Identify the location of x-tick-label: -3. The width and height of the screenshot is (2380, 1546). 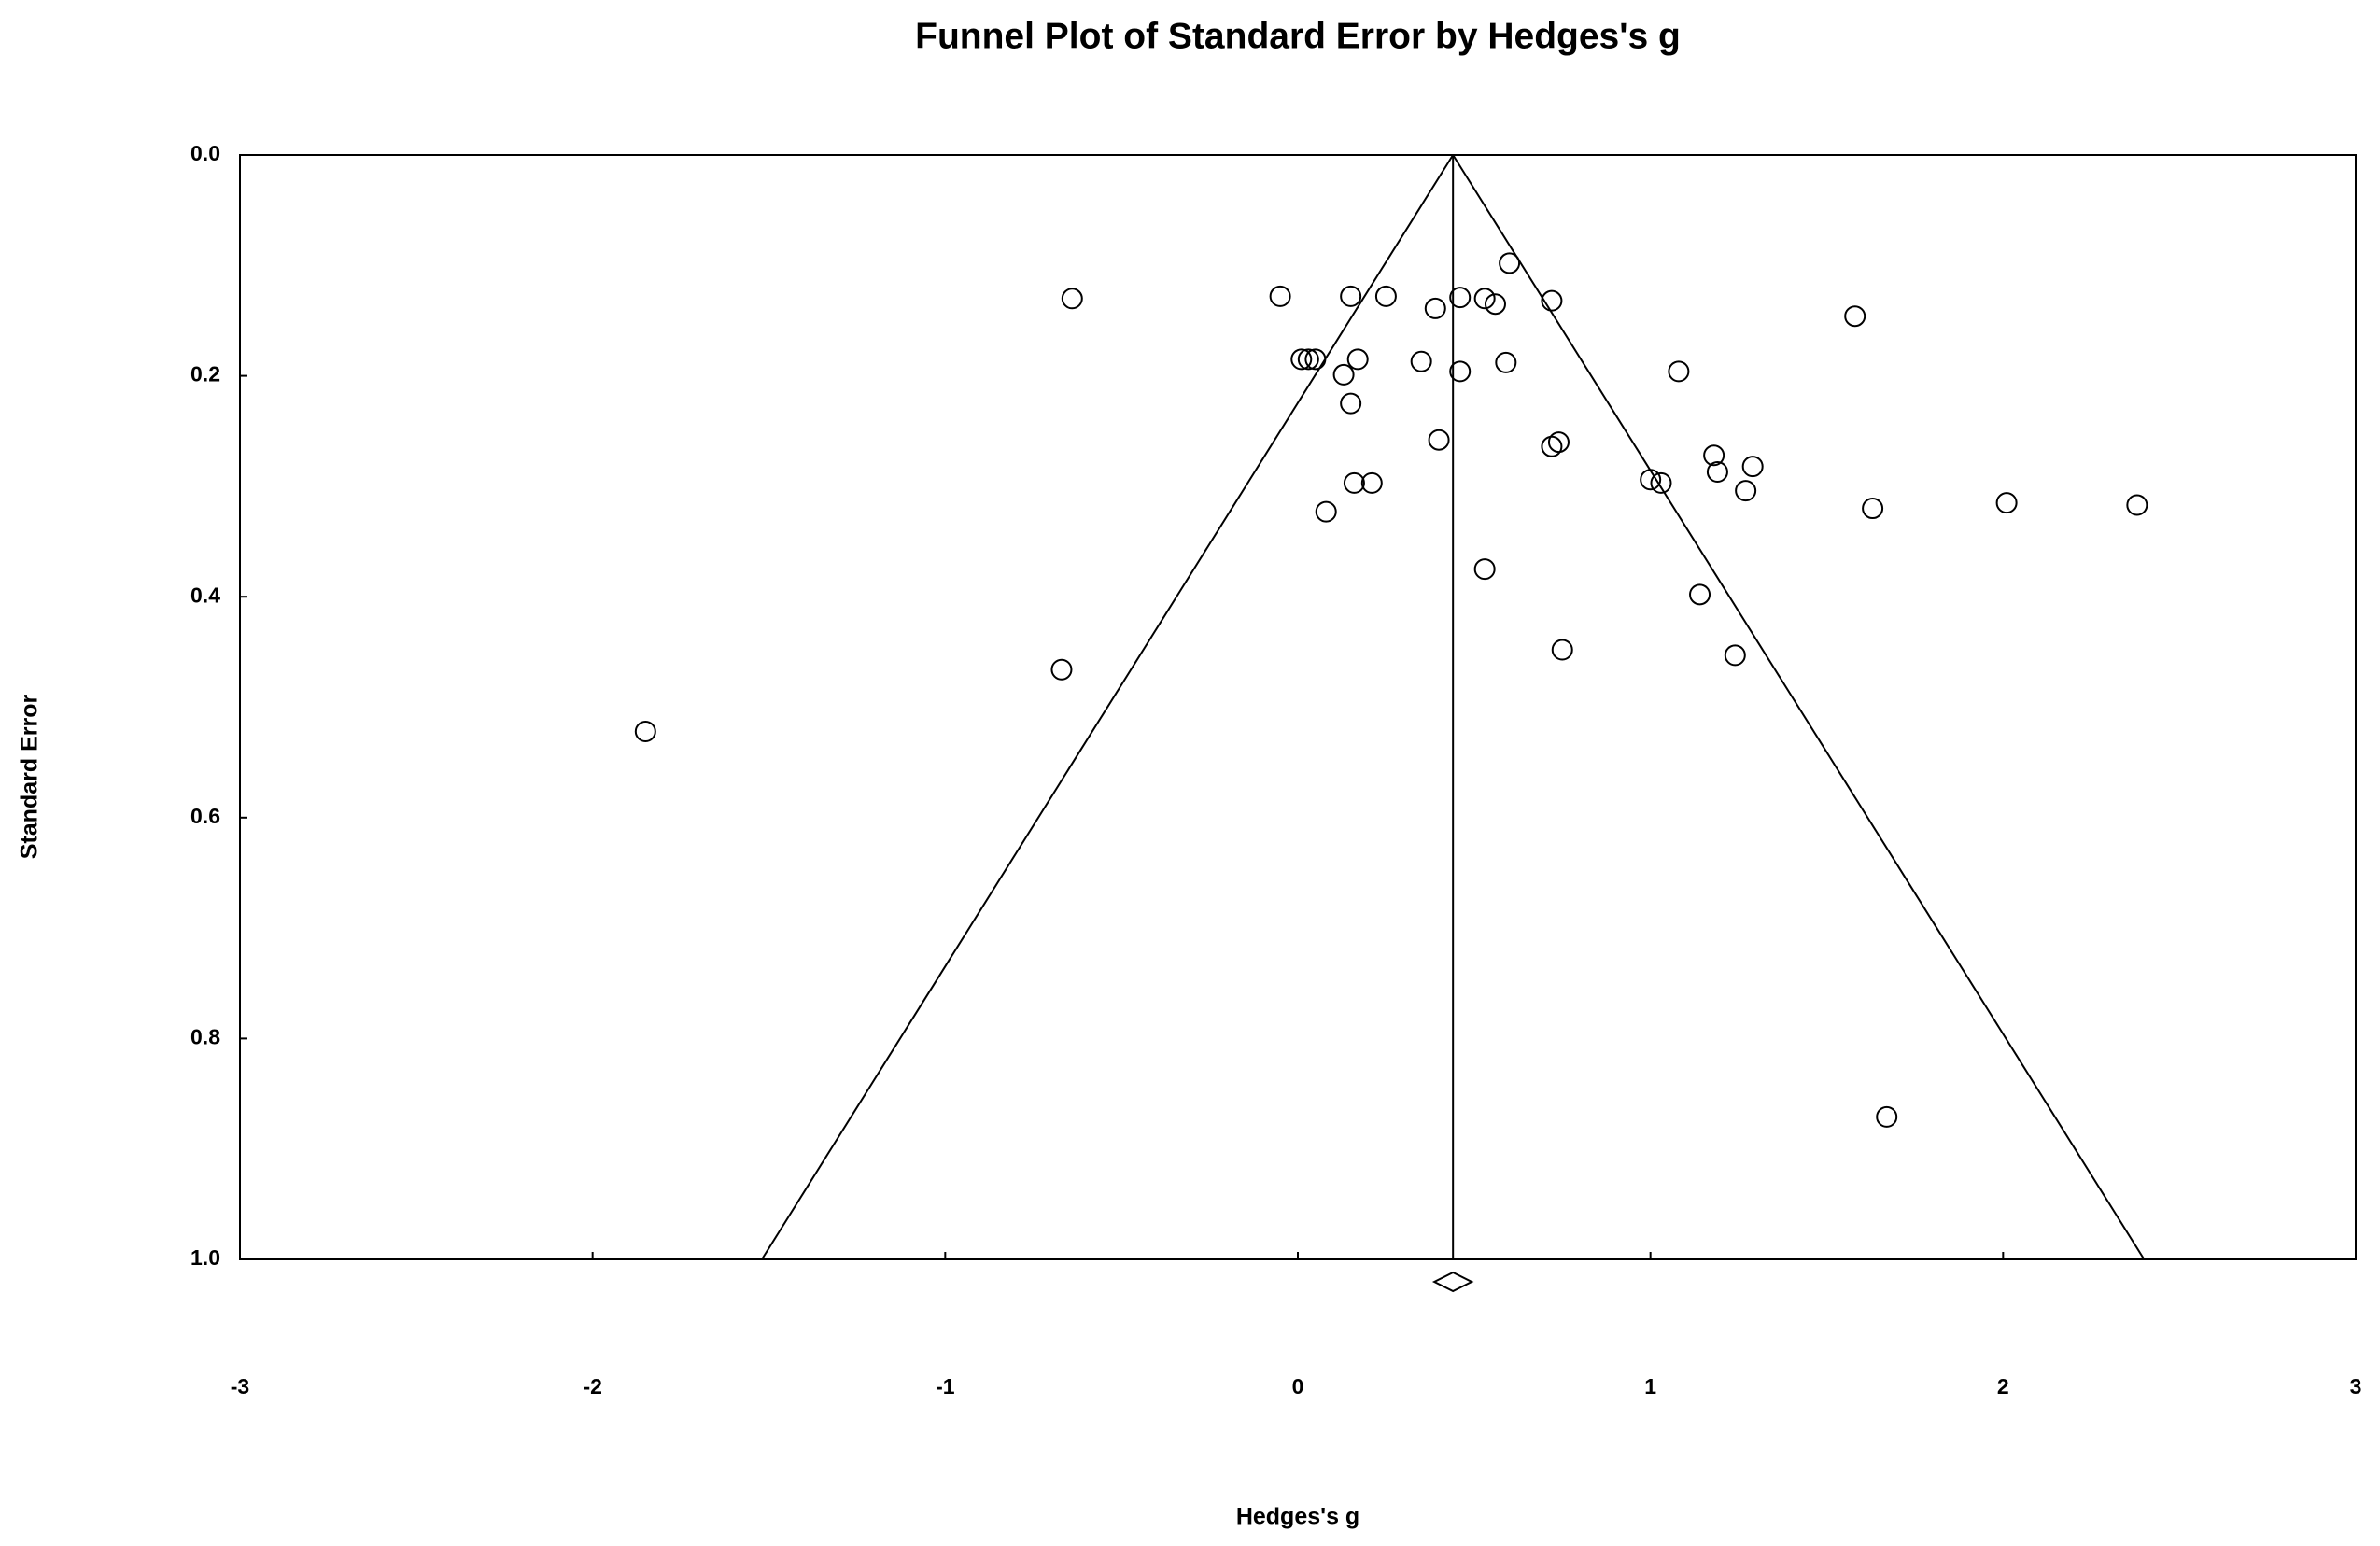
(240, 1386).